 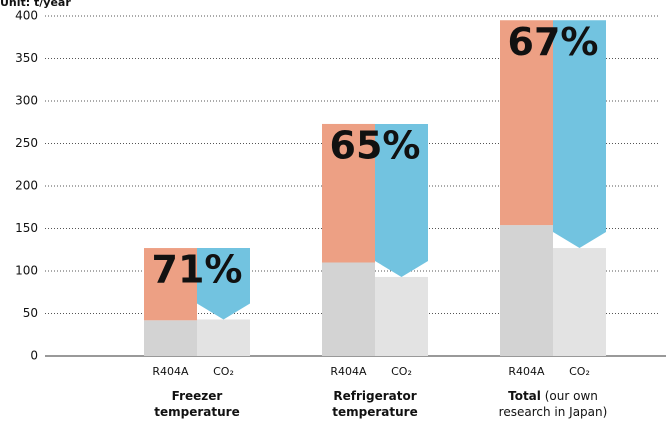 I want to click on group-label: Refrigerator temperature, so click(x=375, y=404).